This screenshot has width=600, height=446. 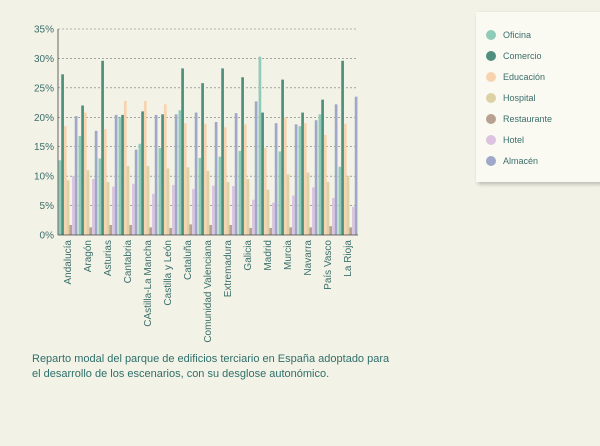 What do you see at coordinates (543, 139) in the screenshot?
I see `legend-item: Hotel` at bounding box center [543, 139].